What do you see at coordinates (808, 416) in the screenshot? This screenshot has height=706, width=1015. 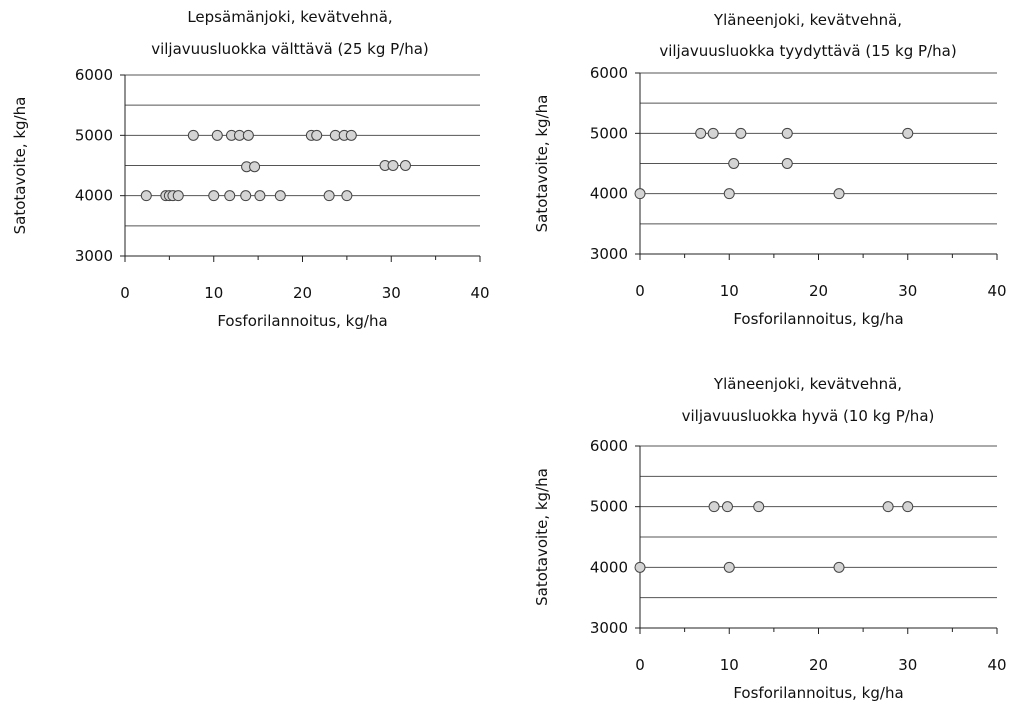 I see `chart-title-line-2: viljavuusluokka hyvä (10 kg P/ha)` at bounding box center [808, 416].